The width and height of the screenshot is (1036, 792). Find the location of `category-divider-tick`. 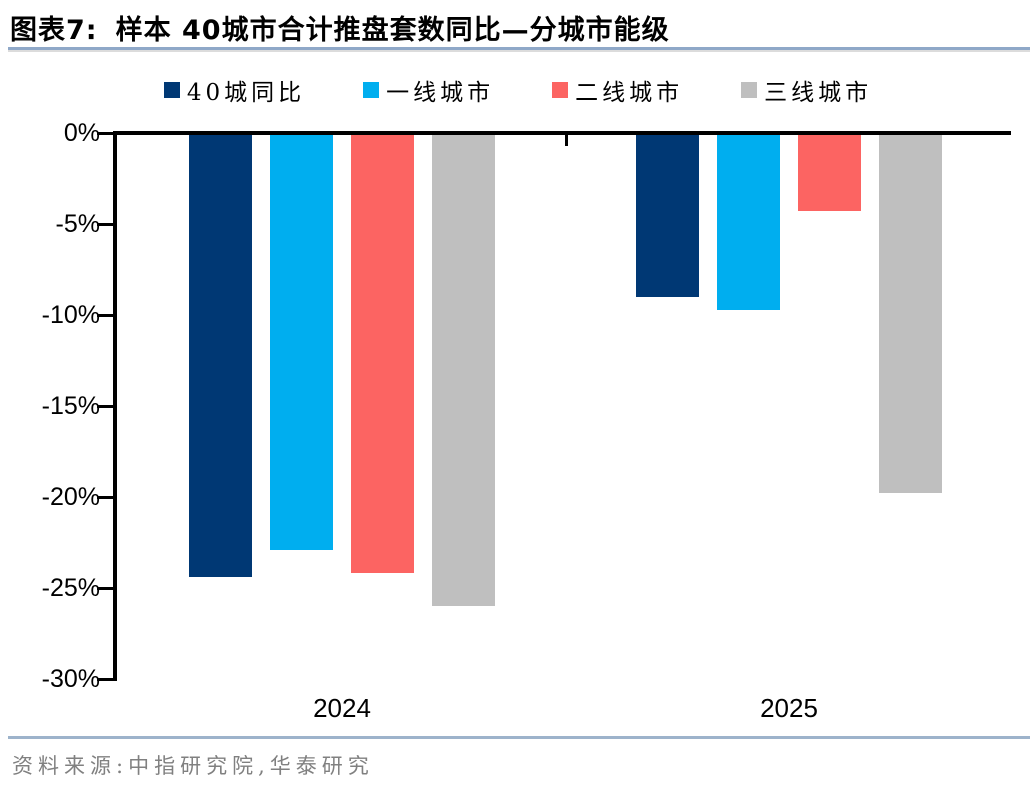

category-divider-tick is located at coordinates (566, 140).